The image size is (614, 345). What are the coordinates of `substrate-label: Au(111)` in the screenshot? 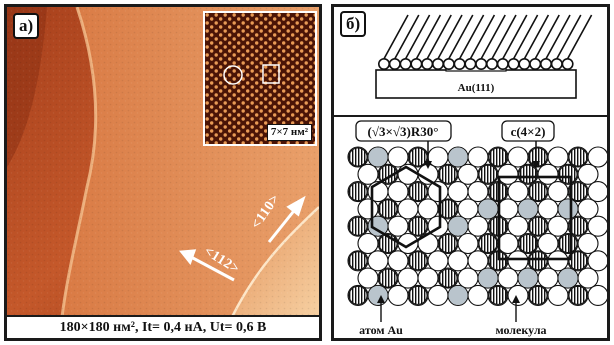 It's located at (476, 88).